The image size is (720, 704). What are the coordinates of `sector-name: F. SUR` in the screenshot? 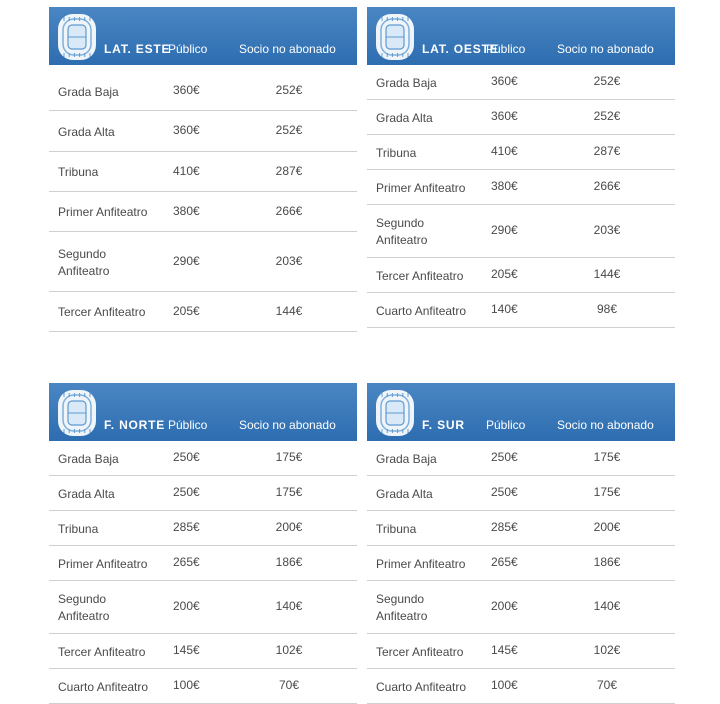 It's located at (443, 425).